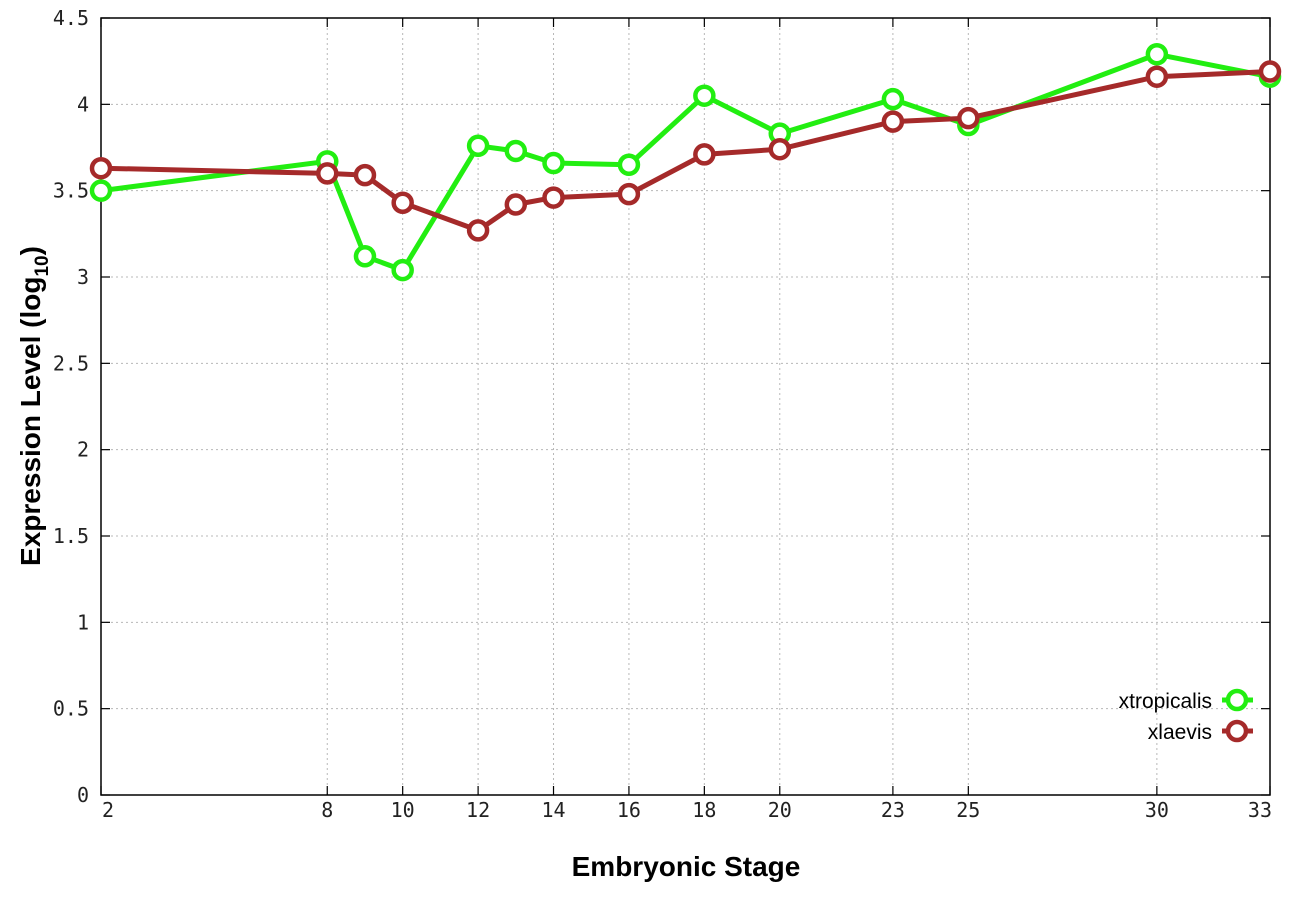 The image size is (1296, 907). What do you see at coordinates (1180, 732) in the screenshot?
I see `legend-label-xlaevis: xlaevis` at bounding box center [1180, 732].